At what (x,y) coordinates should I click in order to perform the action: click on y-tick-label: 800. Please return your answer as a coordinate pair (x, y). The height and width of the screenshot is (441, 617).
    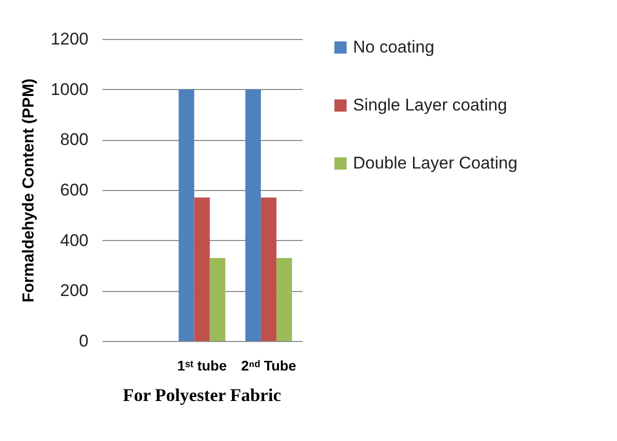
    Looking at the image, I should click on (74, 140).